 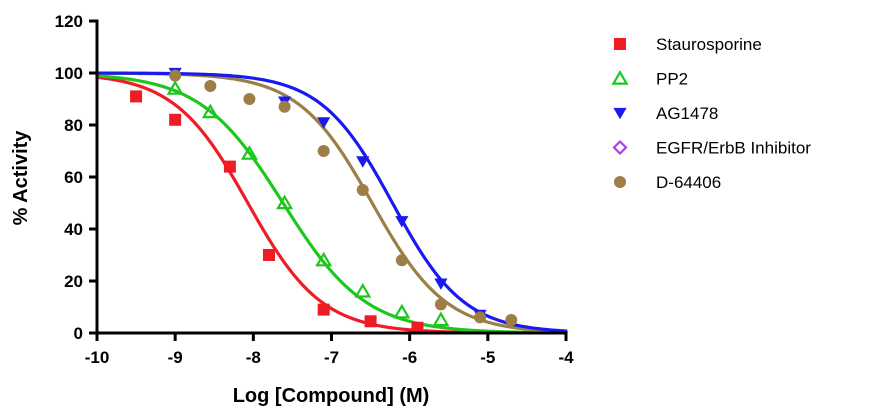 I want to click on y-tick-label: 0, so click(x=78, y=333).